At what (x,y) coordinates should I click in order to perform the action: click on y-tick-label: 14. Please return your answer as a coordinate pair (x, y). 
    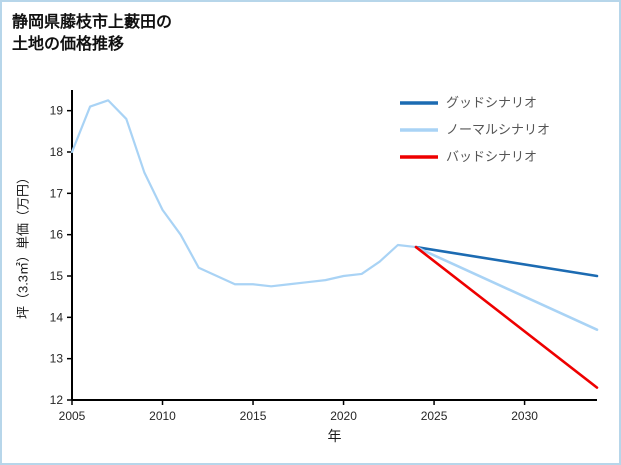
    Looking at the image, I should click on (57, 317).